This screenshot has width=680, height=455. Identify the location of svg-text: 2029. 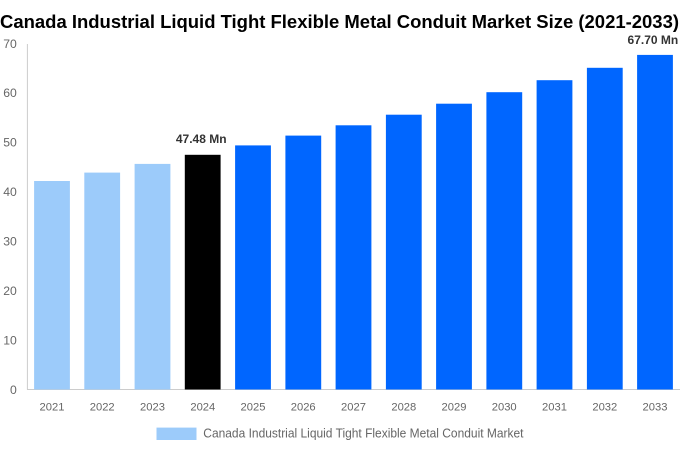
(454, 408).